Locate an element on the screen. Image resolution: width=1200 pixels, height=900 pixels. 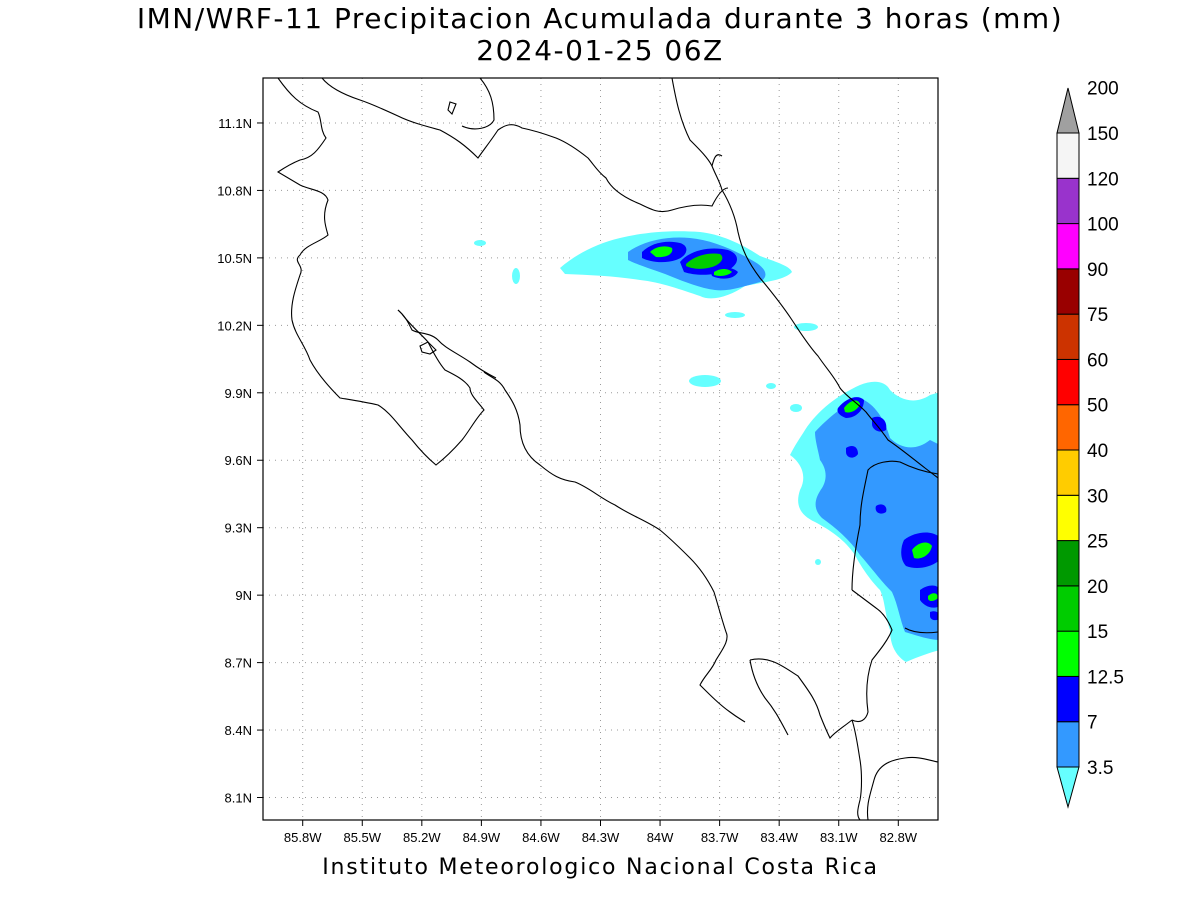
colorbar: 3.5 7 12.5 15 20 25 30 40 50 60 75 90 100 120 150 200 is located at coordinates (1090, 444).